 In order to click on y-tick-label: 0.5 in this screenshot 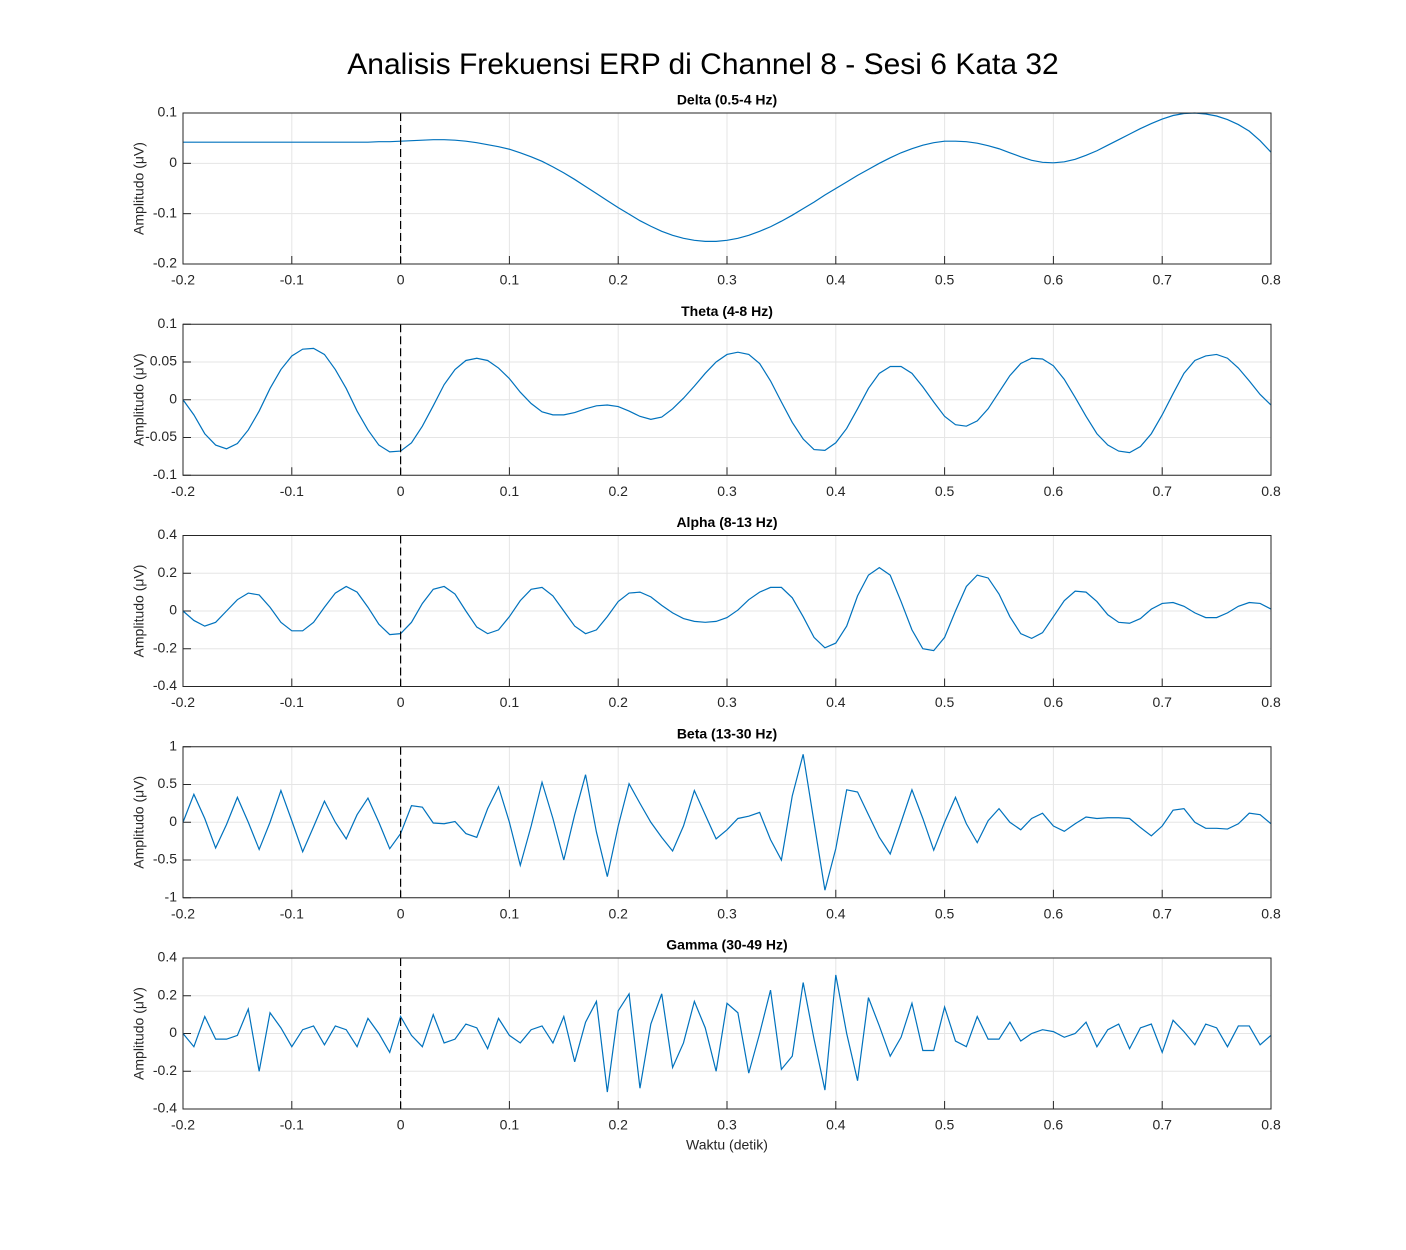, I will do `click(168, 783)`.